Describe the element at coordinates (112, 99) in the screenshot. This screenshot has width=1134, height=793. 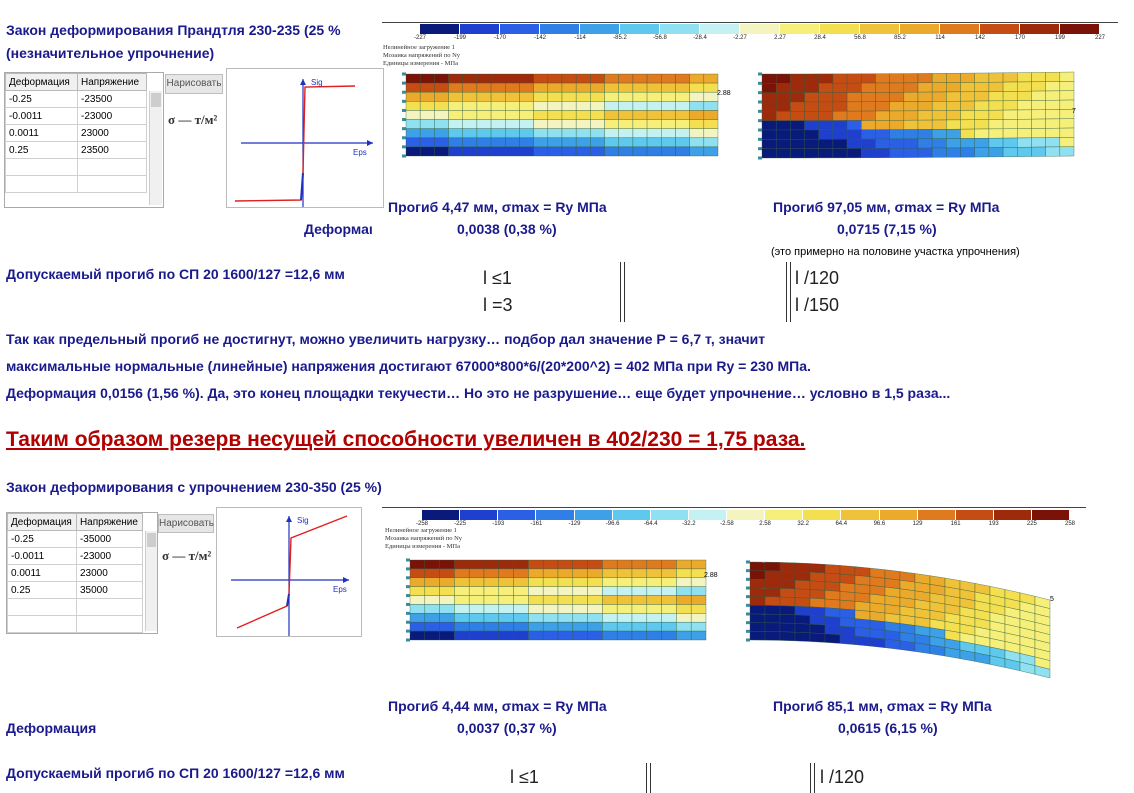
I see `cell: -23500` at that location.